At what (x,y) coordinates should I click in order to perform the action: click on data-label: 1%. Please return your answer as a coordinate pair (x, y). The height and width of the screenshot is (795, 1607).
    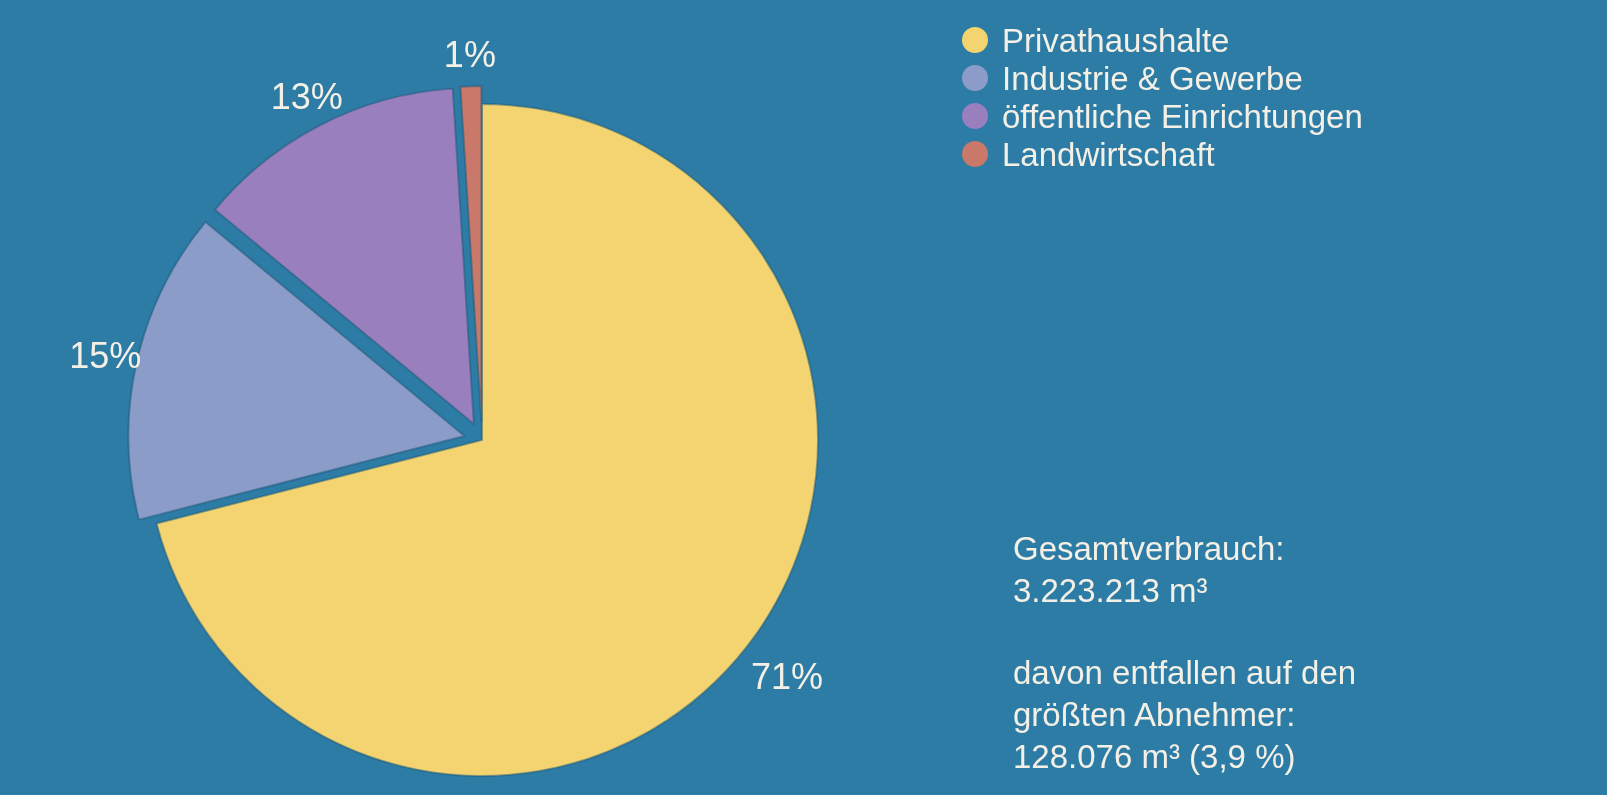
    Looking at the image, I should click on (469, 54).